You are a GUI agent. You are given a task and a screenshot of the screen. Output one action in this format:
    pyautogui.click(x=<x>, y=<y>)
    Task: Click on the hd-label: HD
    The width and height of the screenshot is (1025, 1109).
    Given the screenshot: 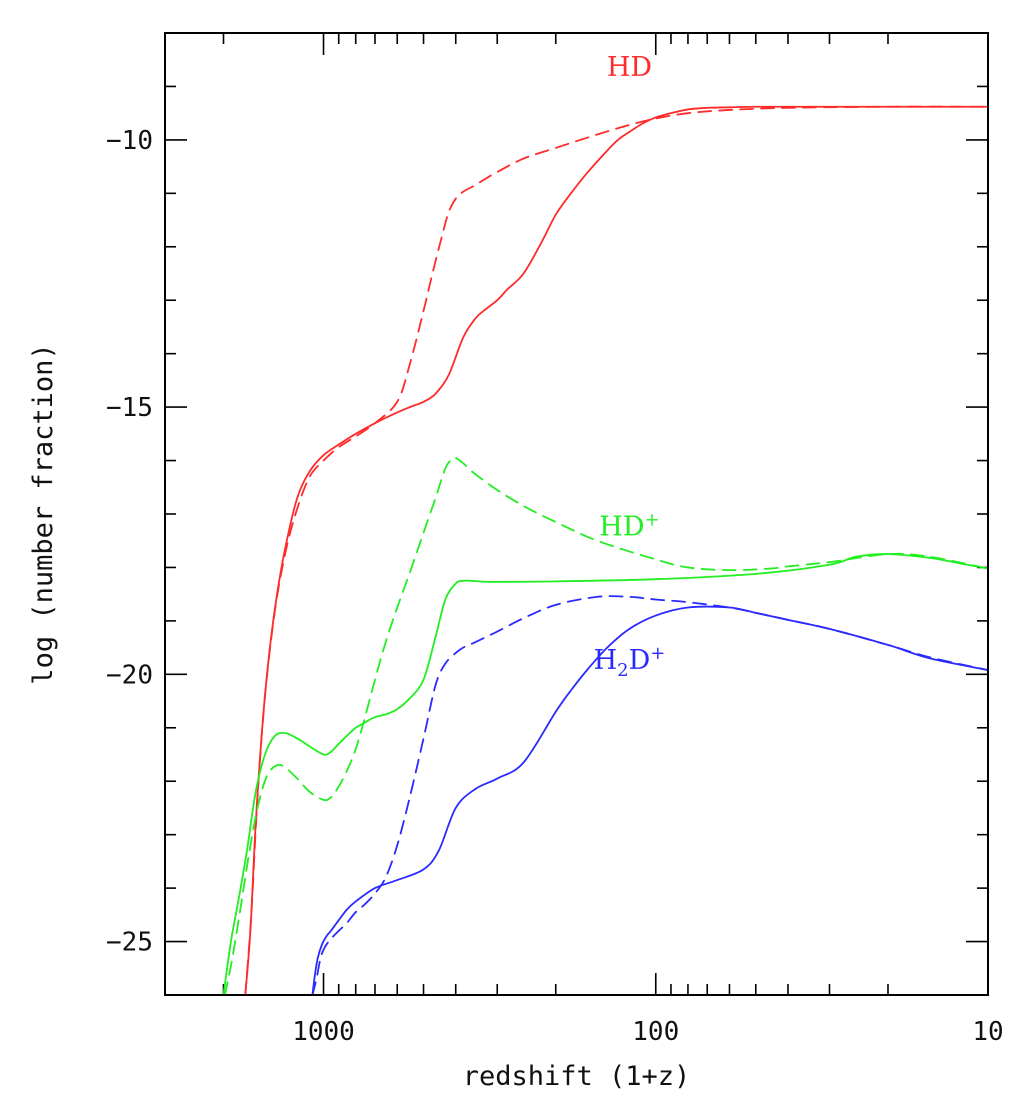 What is the action you would take?
    pyautogui.click(x=629, y=67)
    